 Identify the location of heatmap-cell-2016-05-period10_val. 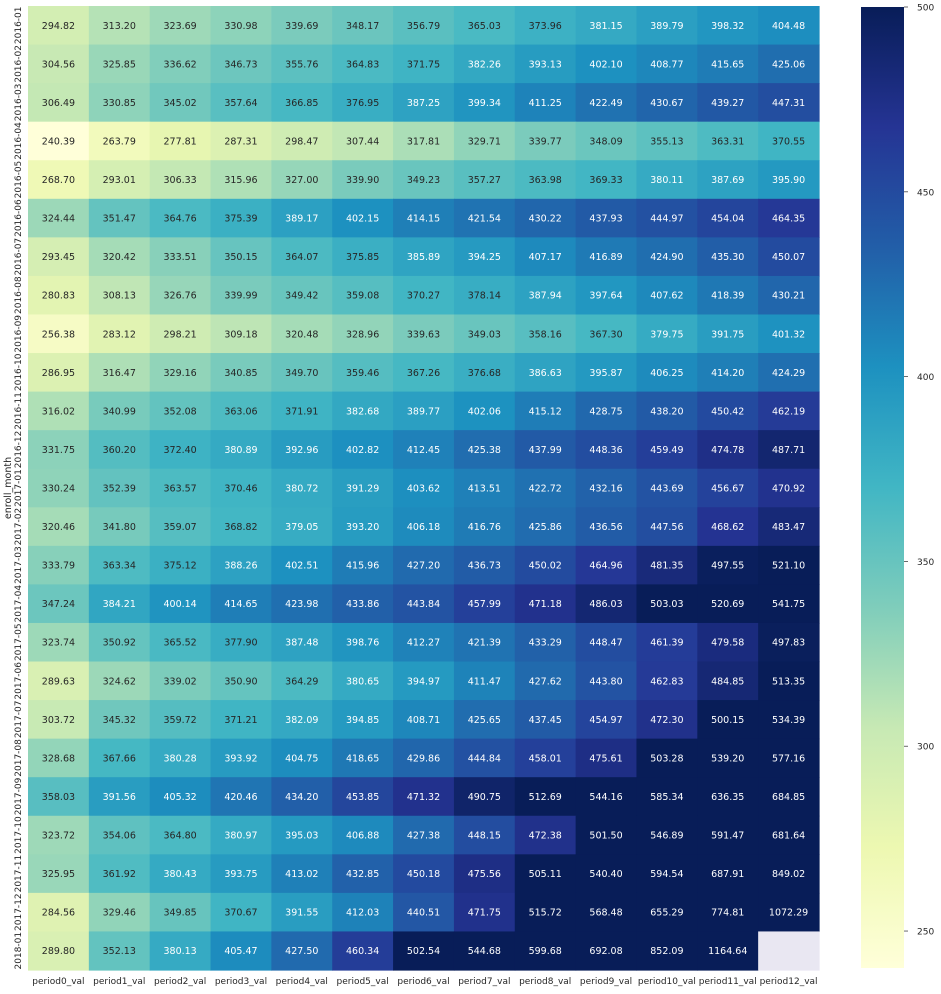
(667, 180).